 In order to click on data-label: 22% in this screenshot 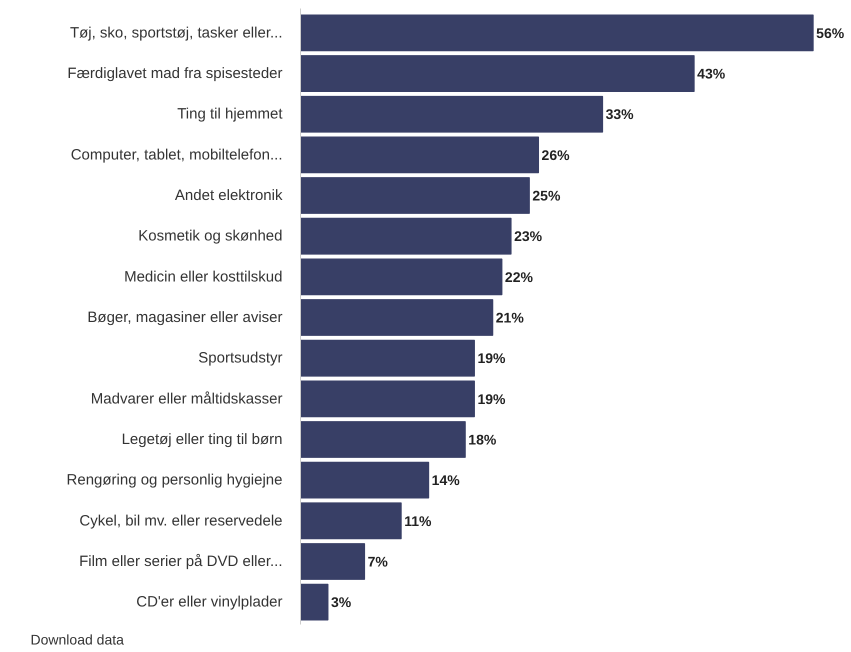, I will do `click(519, 276)`.